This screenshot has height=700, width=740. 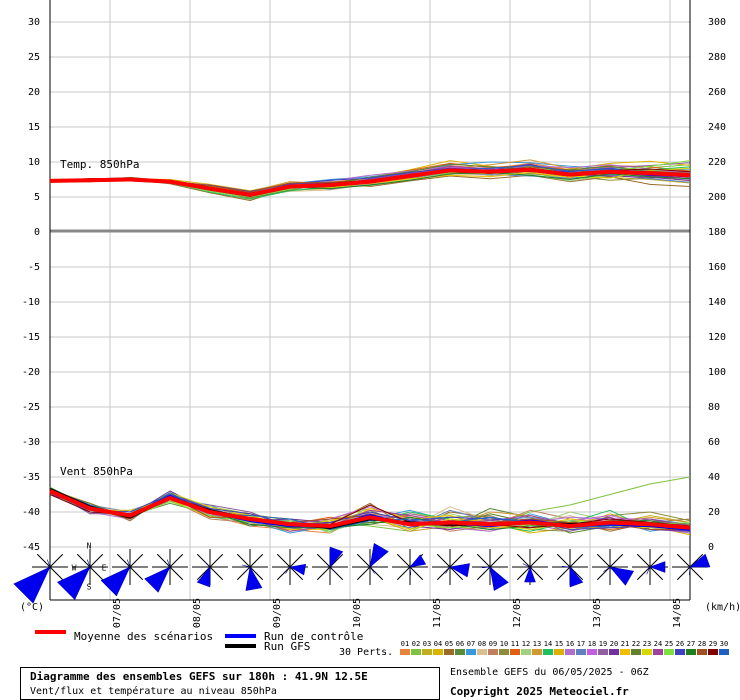 I want to click on y-tick-label: -35, so click(x=31, y=477).